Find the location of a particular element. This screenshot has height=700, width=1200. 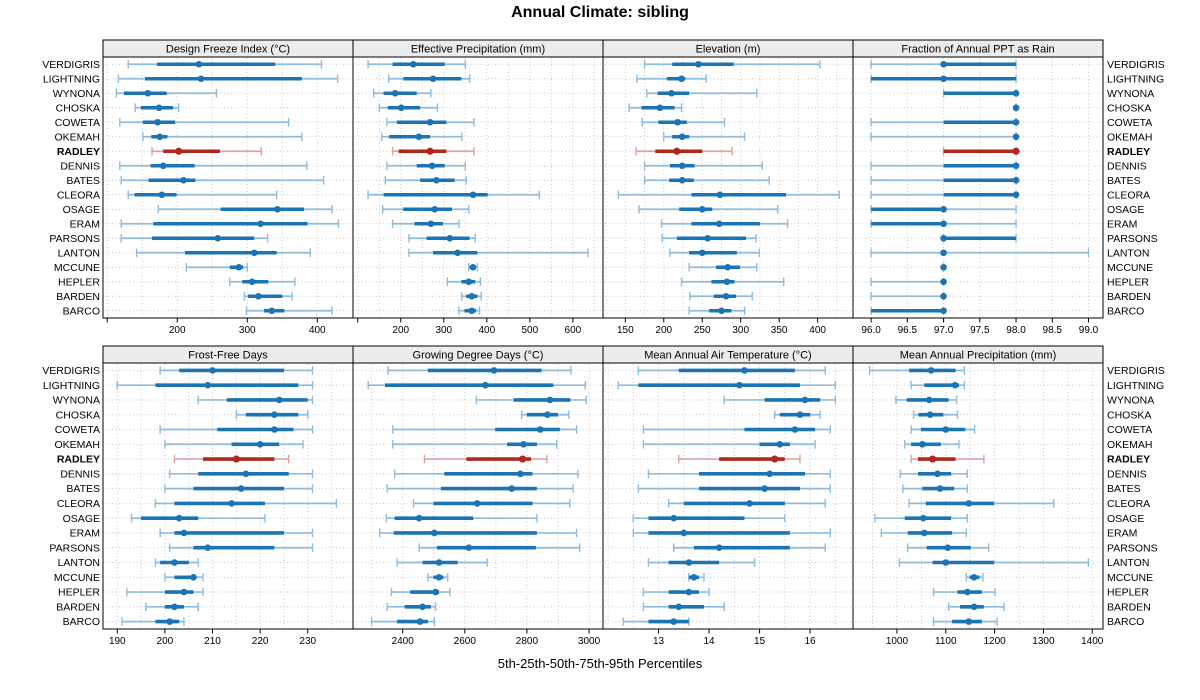

station-label-right: ERAM is located at coordinates (1122, 224).